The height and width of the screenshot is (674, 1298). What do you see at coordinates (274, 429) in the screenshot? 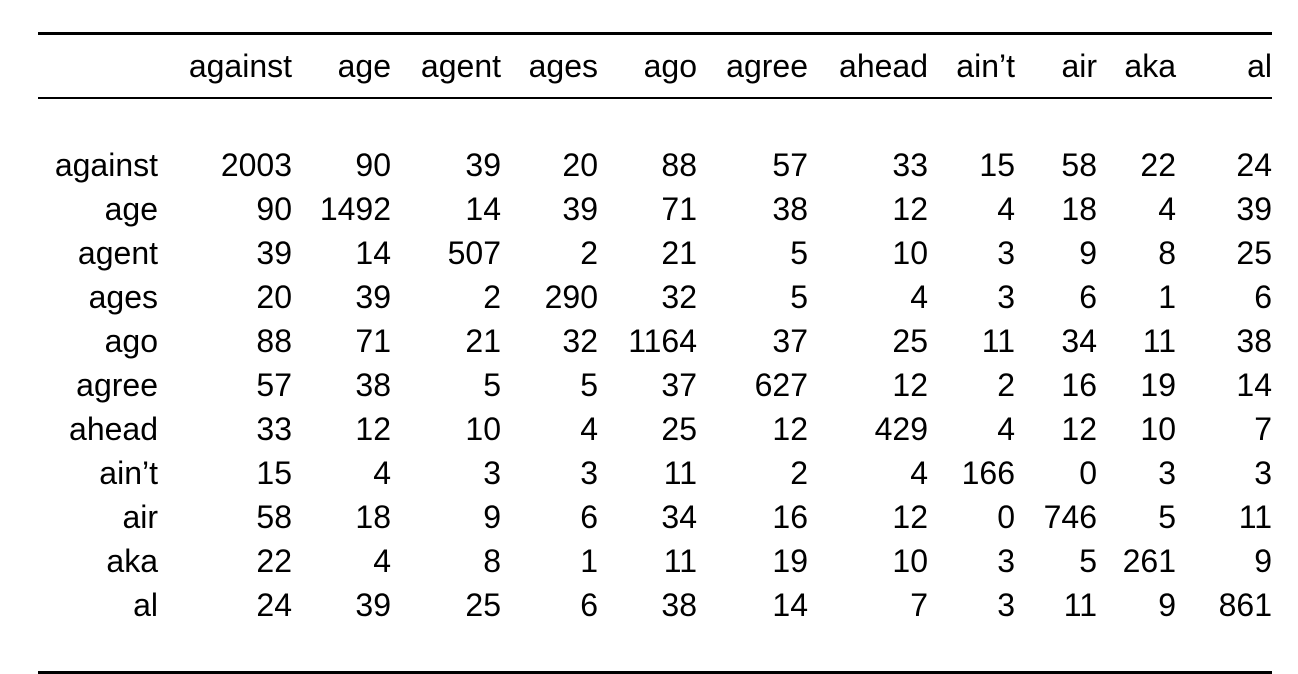
I see `table-cell: 33` at bounding box center [274, 429].